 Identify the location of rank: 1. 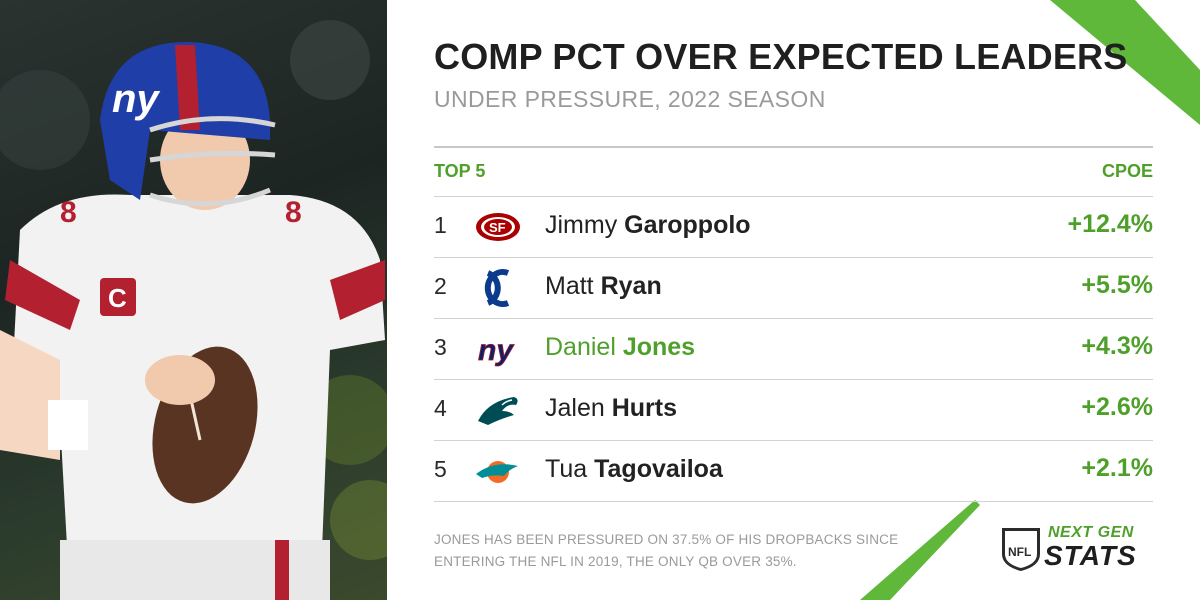
(440, 225).